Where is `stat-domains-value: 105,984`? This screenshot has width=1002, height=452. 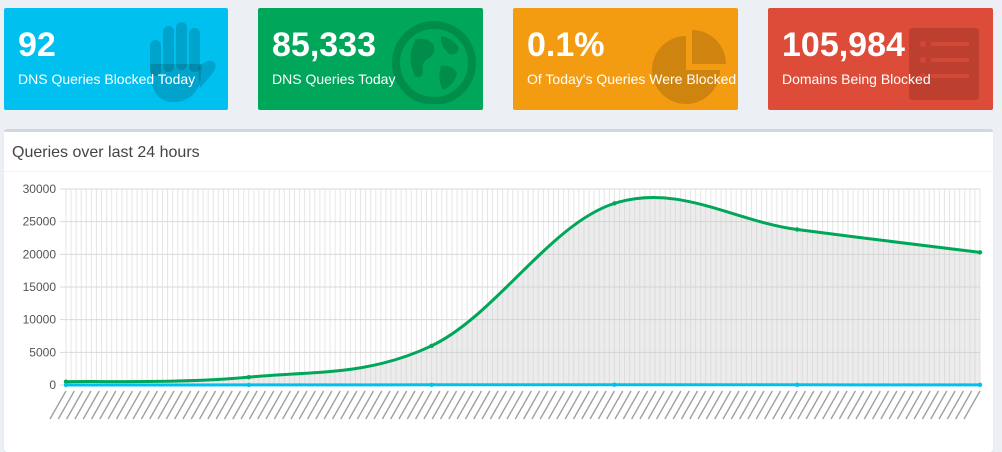 stat-domains-value: 105,984 is located at coordinates (843, 45).